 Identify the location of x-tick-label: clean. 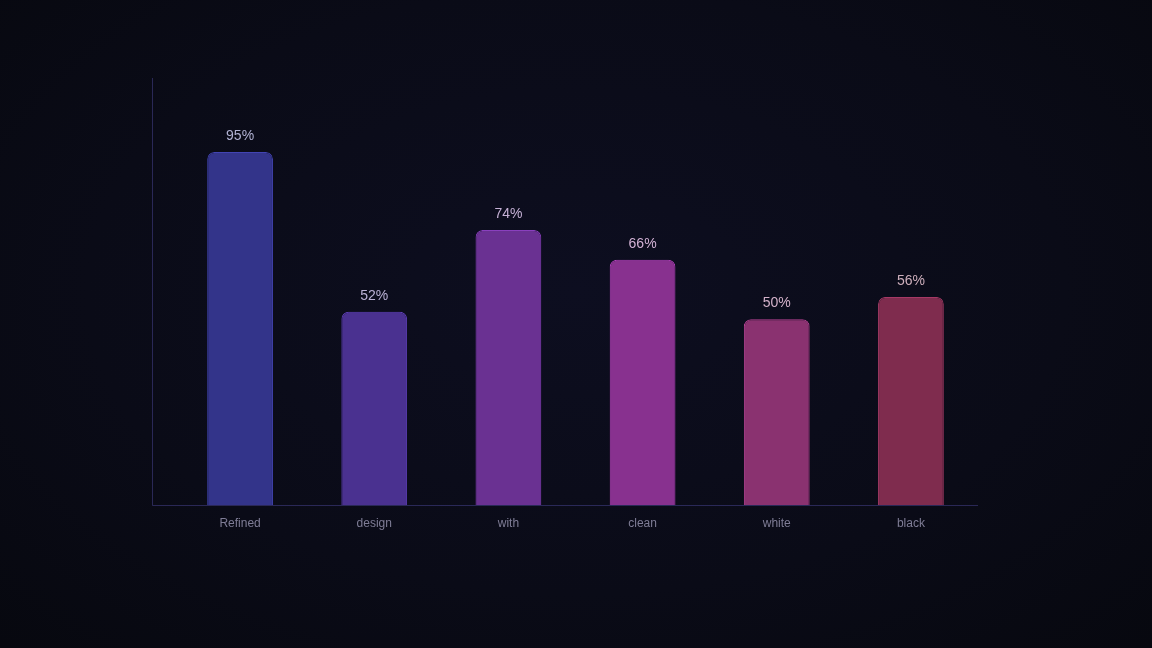
(642, 522).